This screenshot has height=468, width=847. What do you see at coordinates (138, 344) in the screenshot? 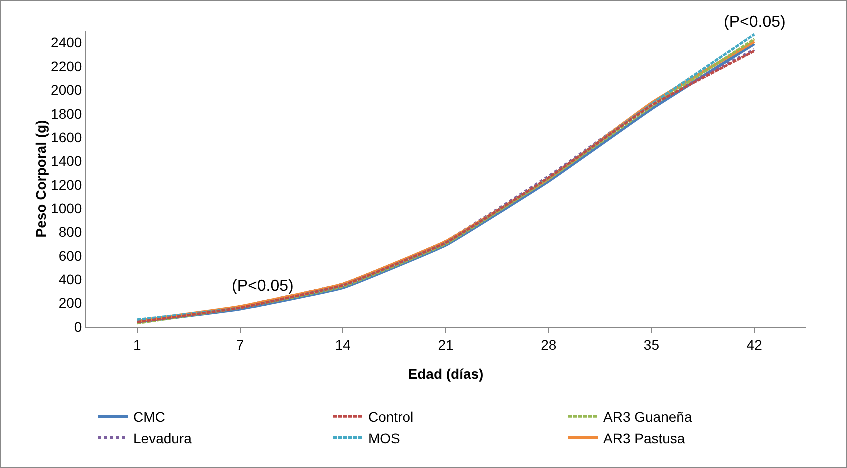
I see `x-tick-label: 1` at bounding box center [138, 344].